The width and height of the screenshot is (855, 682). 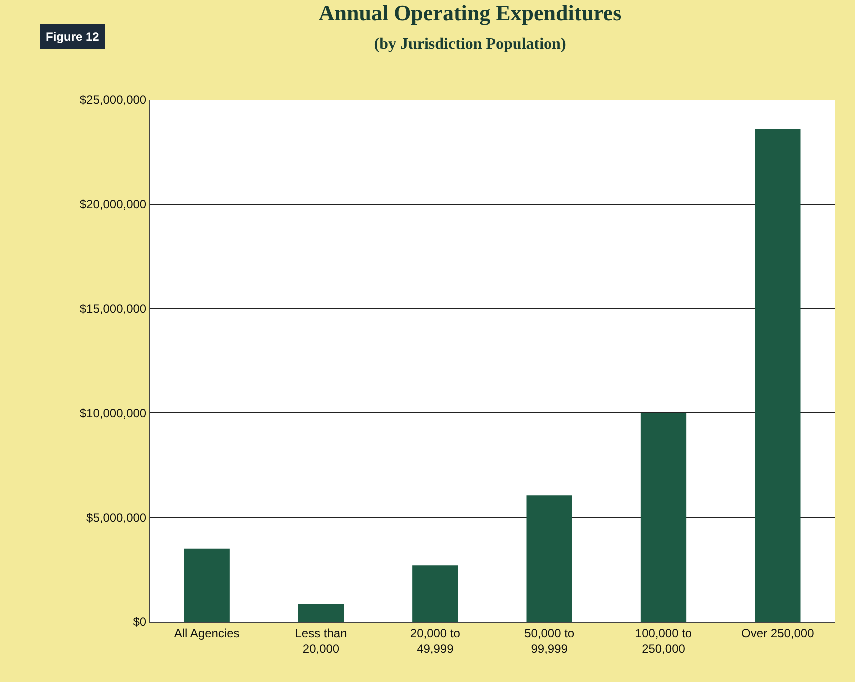 I want to click on x-tick-label: Less than 20,000, so click(x=321, y=641).